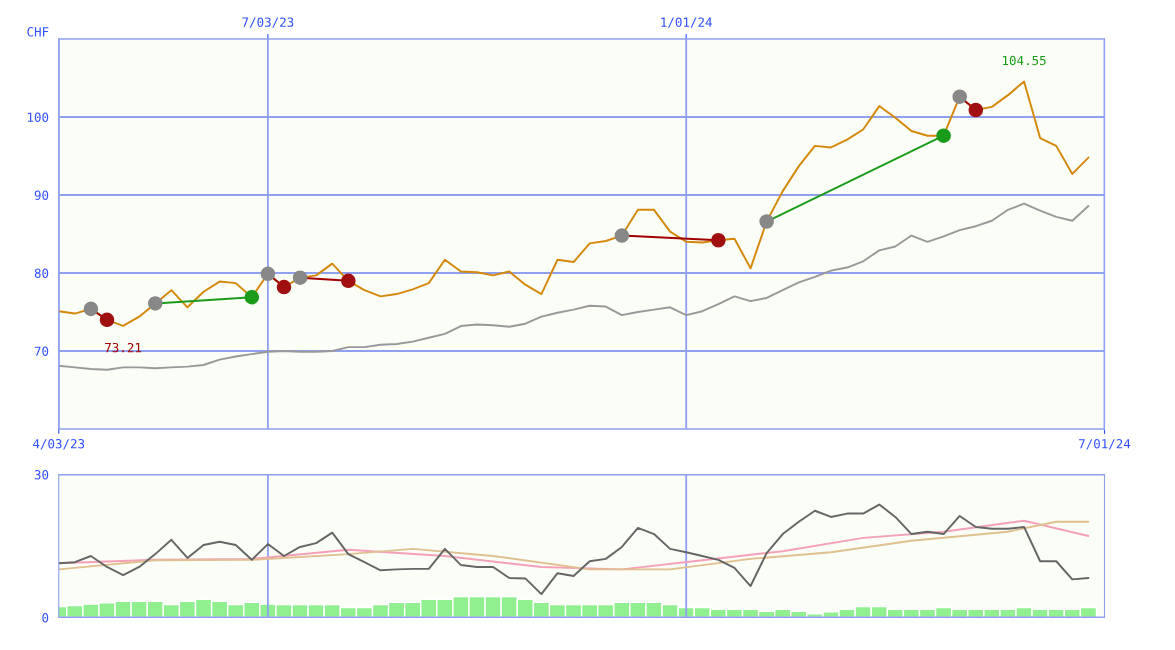  I want to click on annotation: 73.21, so click(123, 347).